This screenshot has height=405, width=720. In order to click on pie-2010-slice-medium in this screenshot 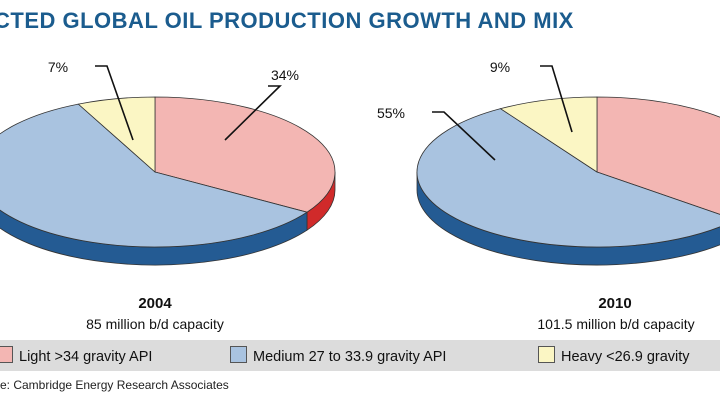, I will do `click(568, 178)`.